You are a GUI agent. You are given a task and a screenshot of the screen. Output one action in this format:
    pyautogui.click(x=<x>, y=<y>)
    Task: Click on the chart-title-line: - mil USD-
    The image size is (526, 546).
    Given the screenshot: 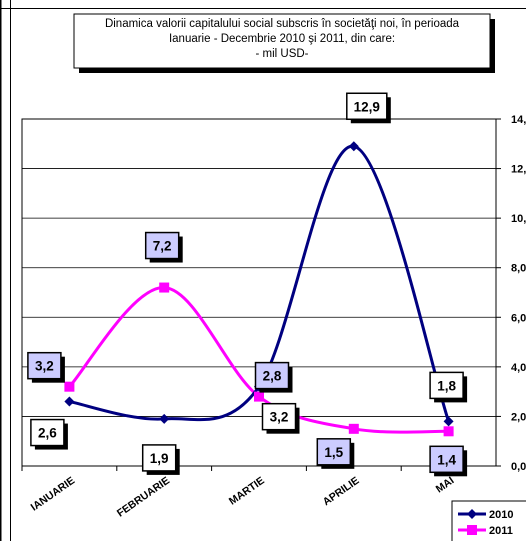 What is the action you would take?
    pyautogui.click(x=281, y=54)
    